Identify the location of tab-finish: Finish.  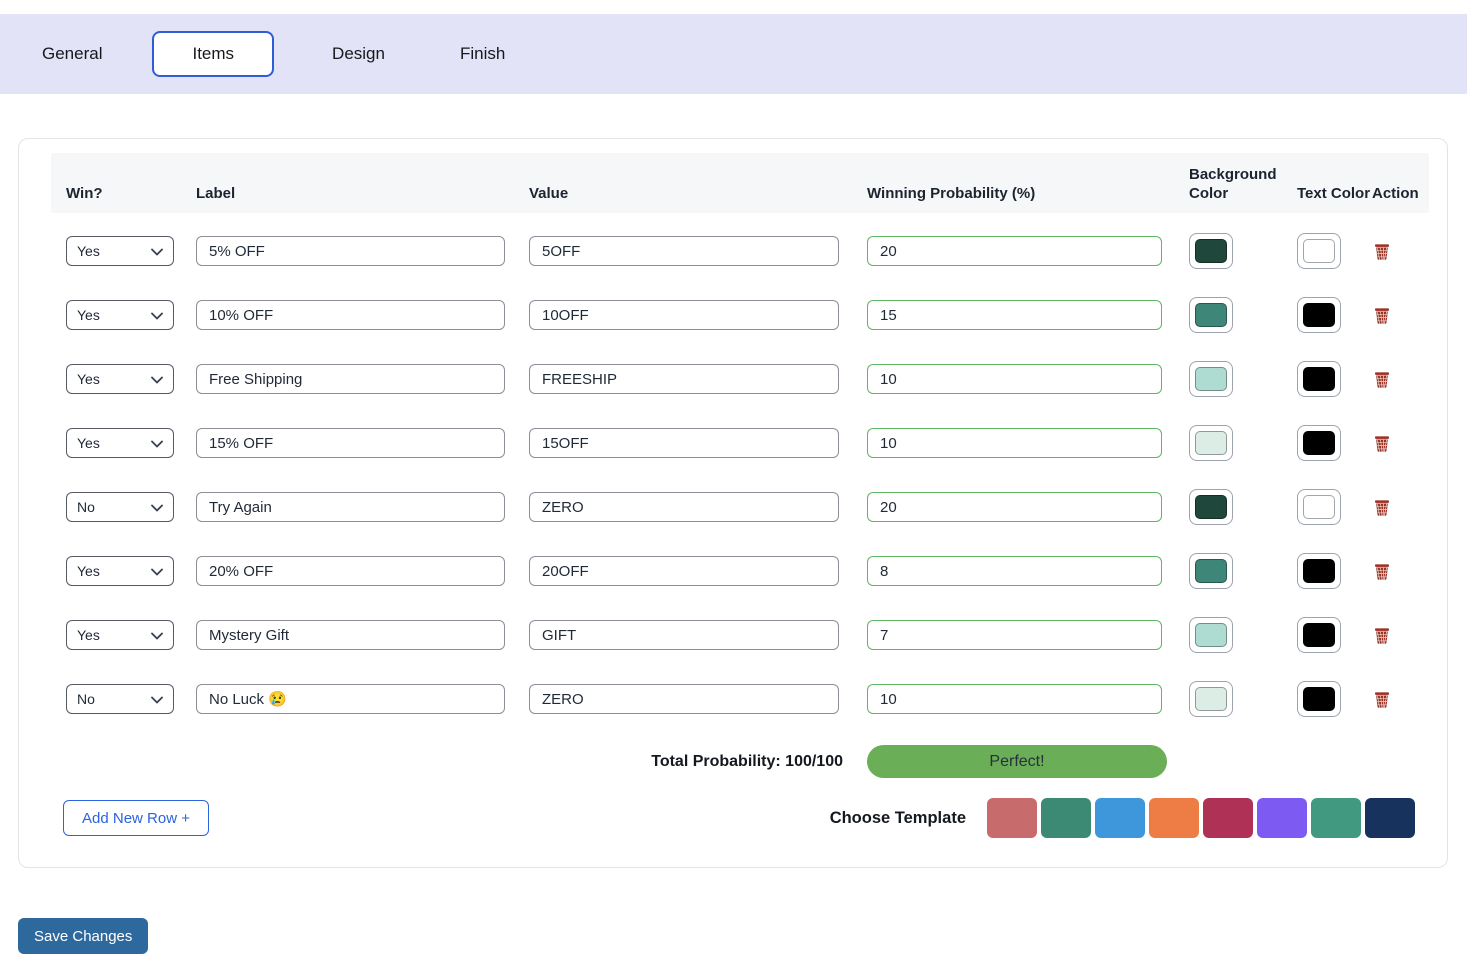
(482, 53).